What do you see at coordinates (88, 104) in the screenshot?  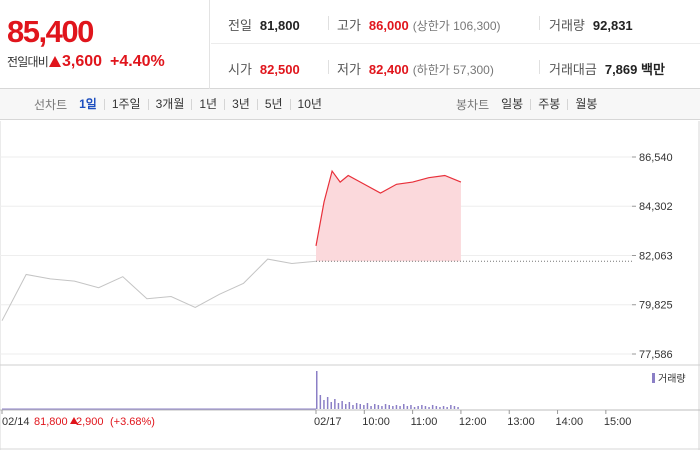 I see `period-1d: 1일` at bounding box center [88, 104].